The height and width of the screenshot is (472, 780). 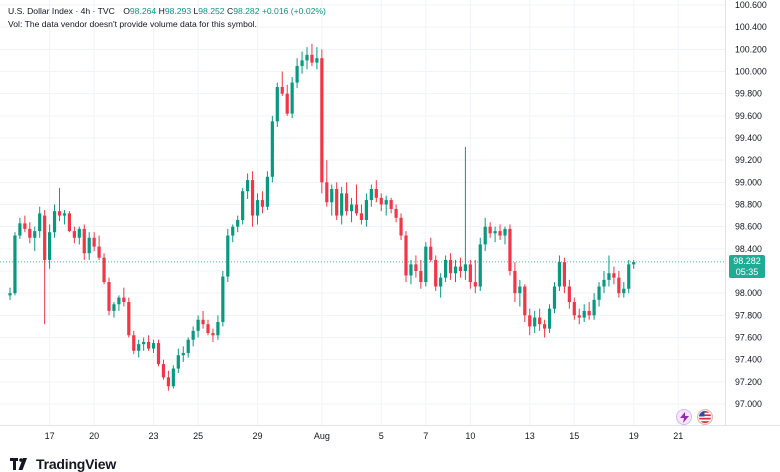 What do you see at coordinates (50, 436) in the screenshot?
I see `x-tick-label: 17` at bounding box center [50, 436].